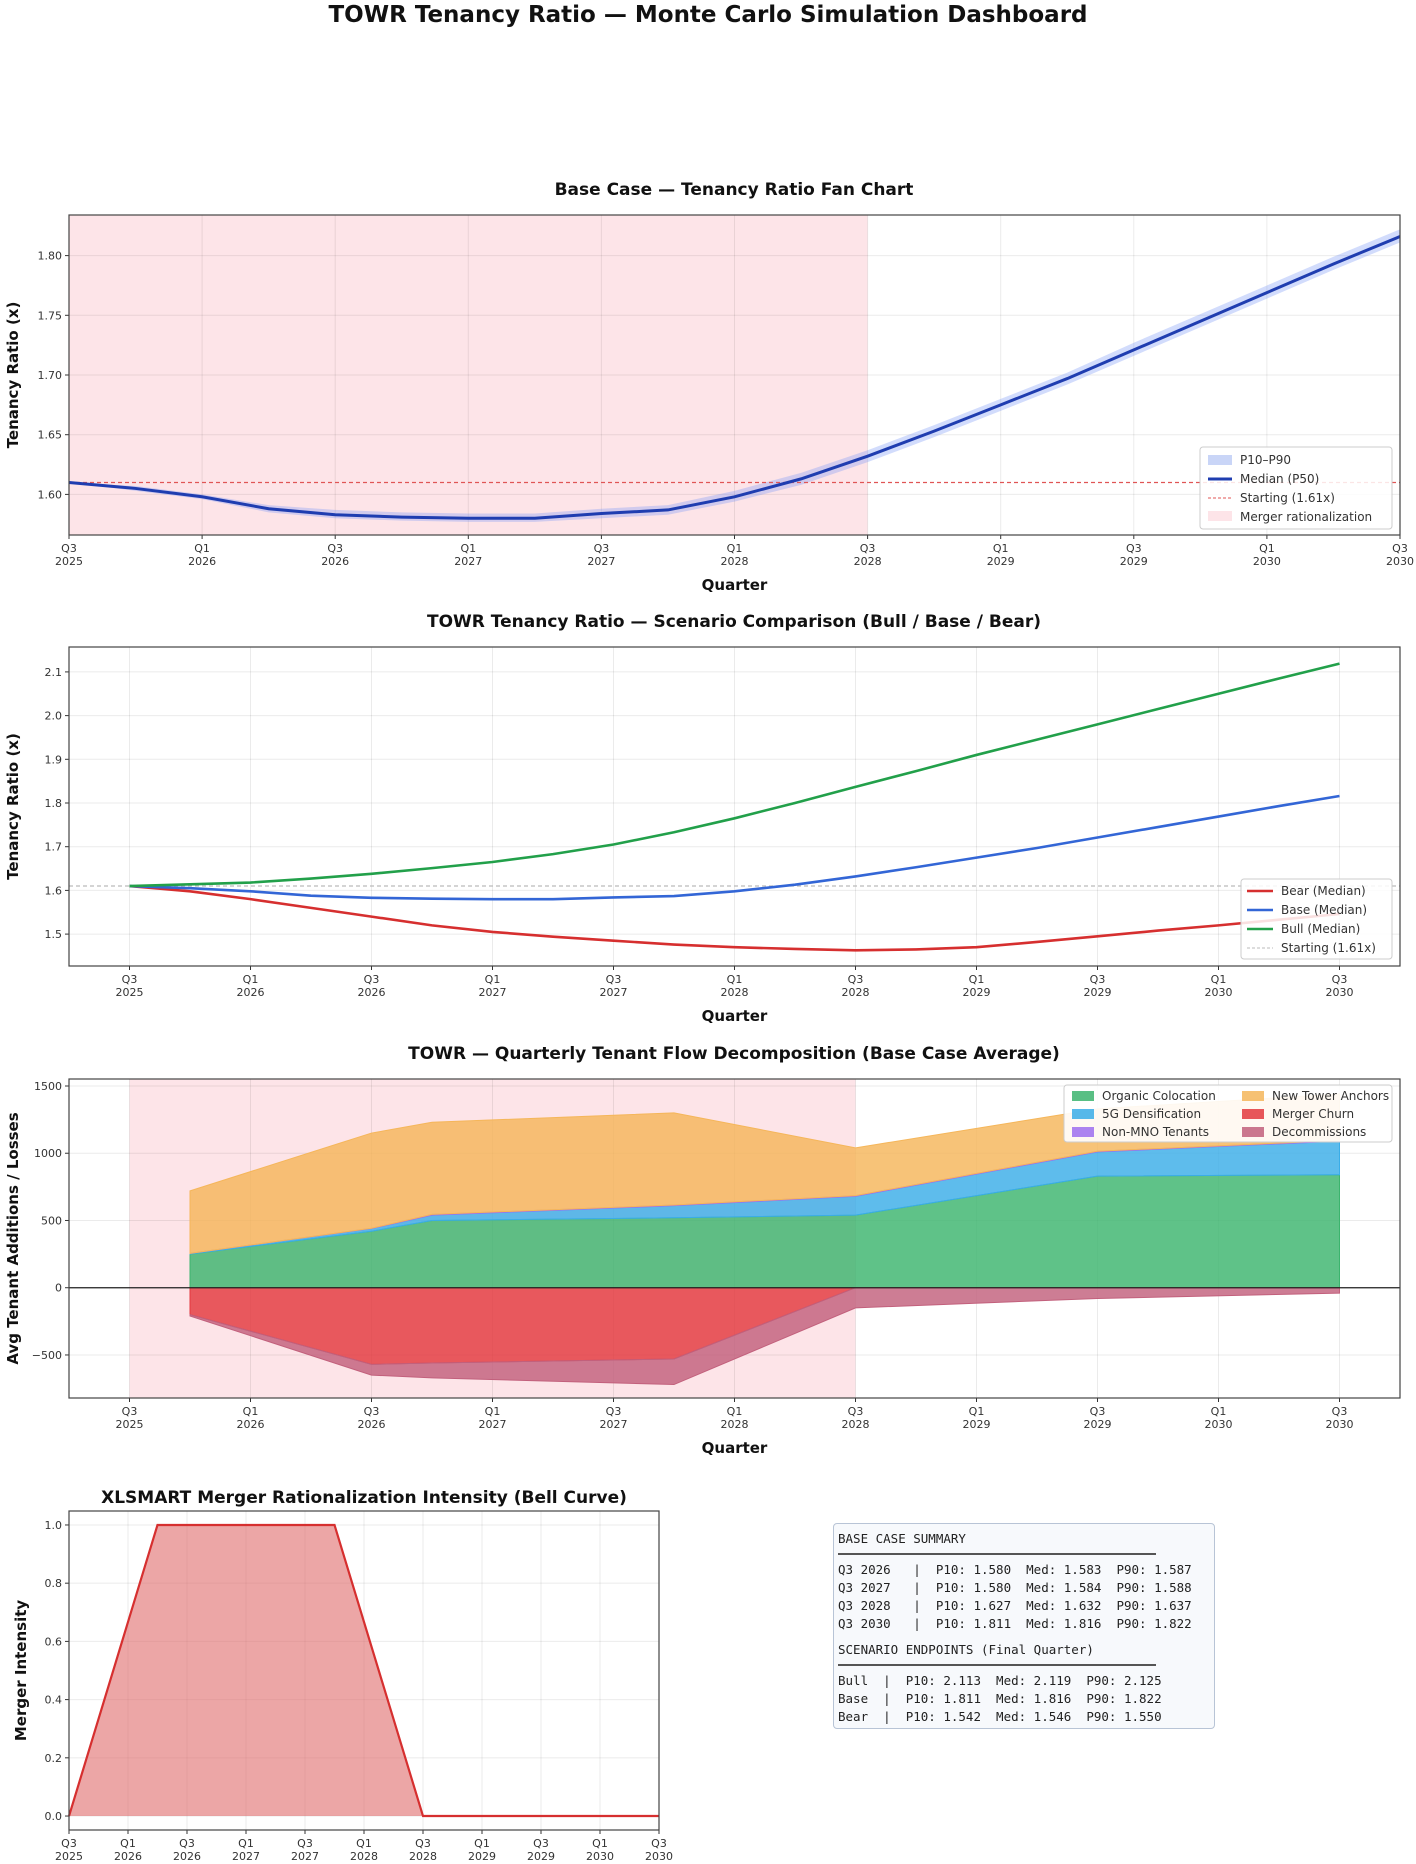 This screenshot has height=1864, width=1416. I want to click on series-line-bear, so click(734, 918).